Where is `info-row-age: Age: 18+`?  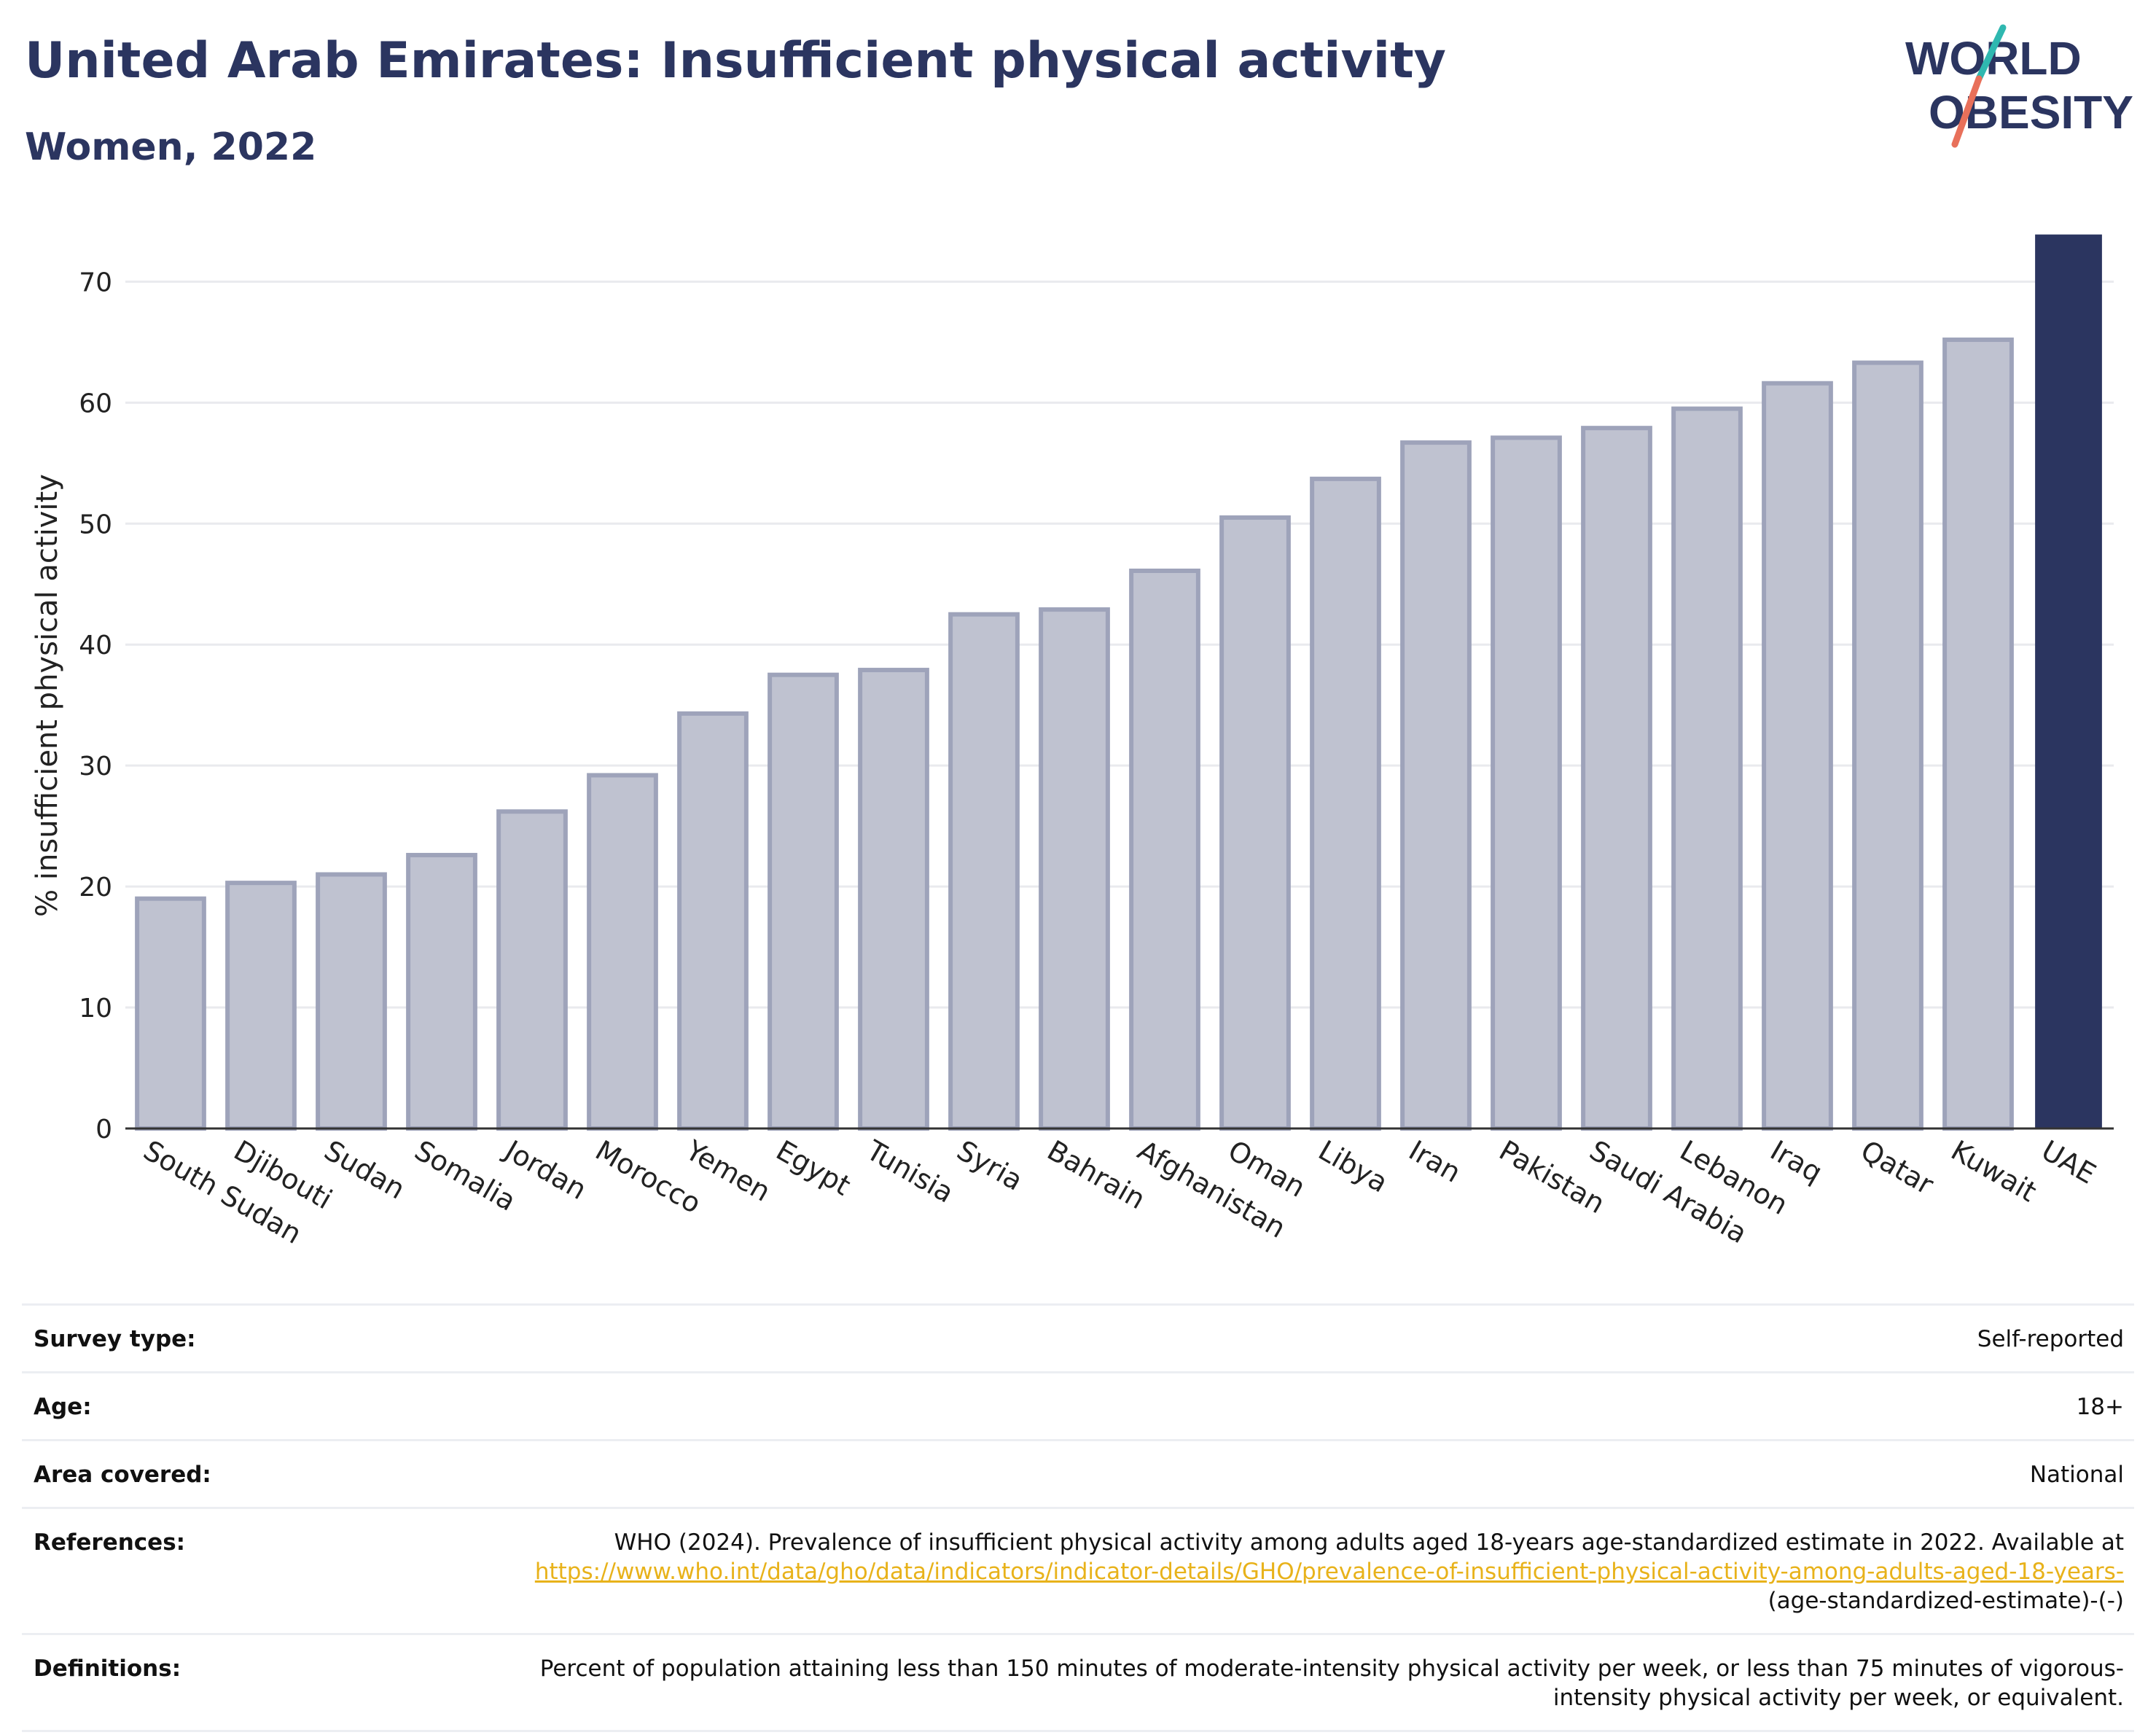 info-row-age: Age: 18+ is located at coordinates (1078, 1407).